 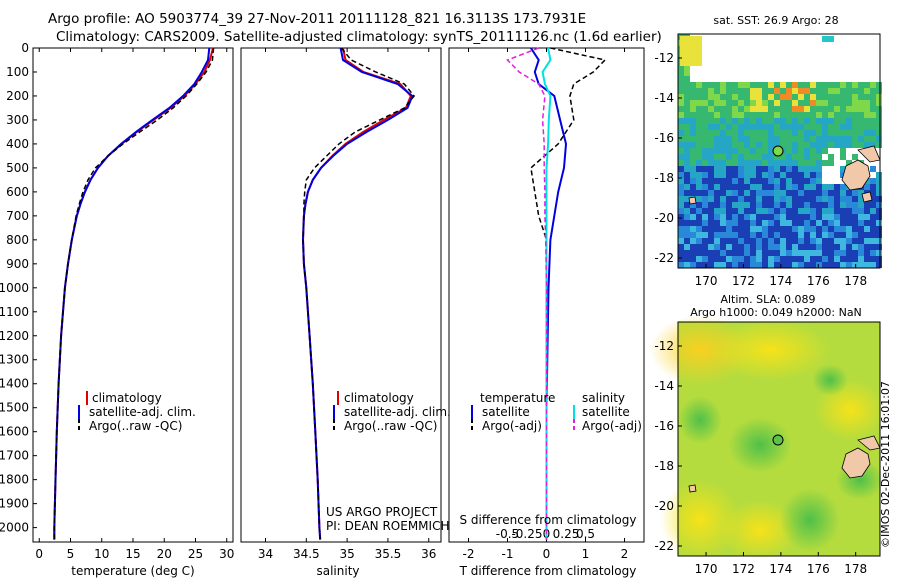 I want to click on x-tick-label: 30, so click(x=226, y=554).